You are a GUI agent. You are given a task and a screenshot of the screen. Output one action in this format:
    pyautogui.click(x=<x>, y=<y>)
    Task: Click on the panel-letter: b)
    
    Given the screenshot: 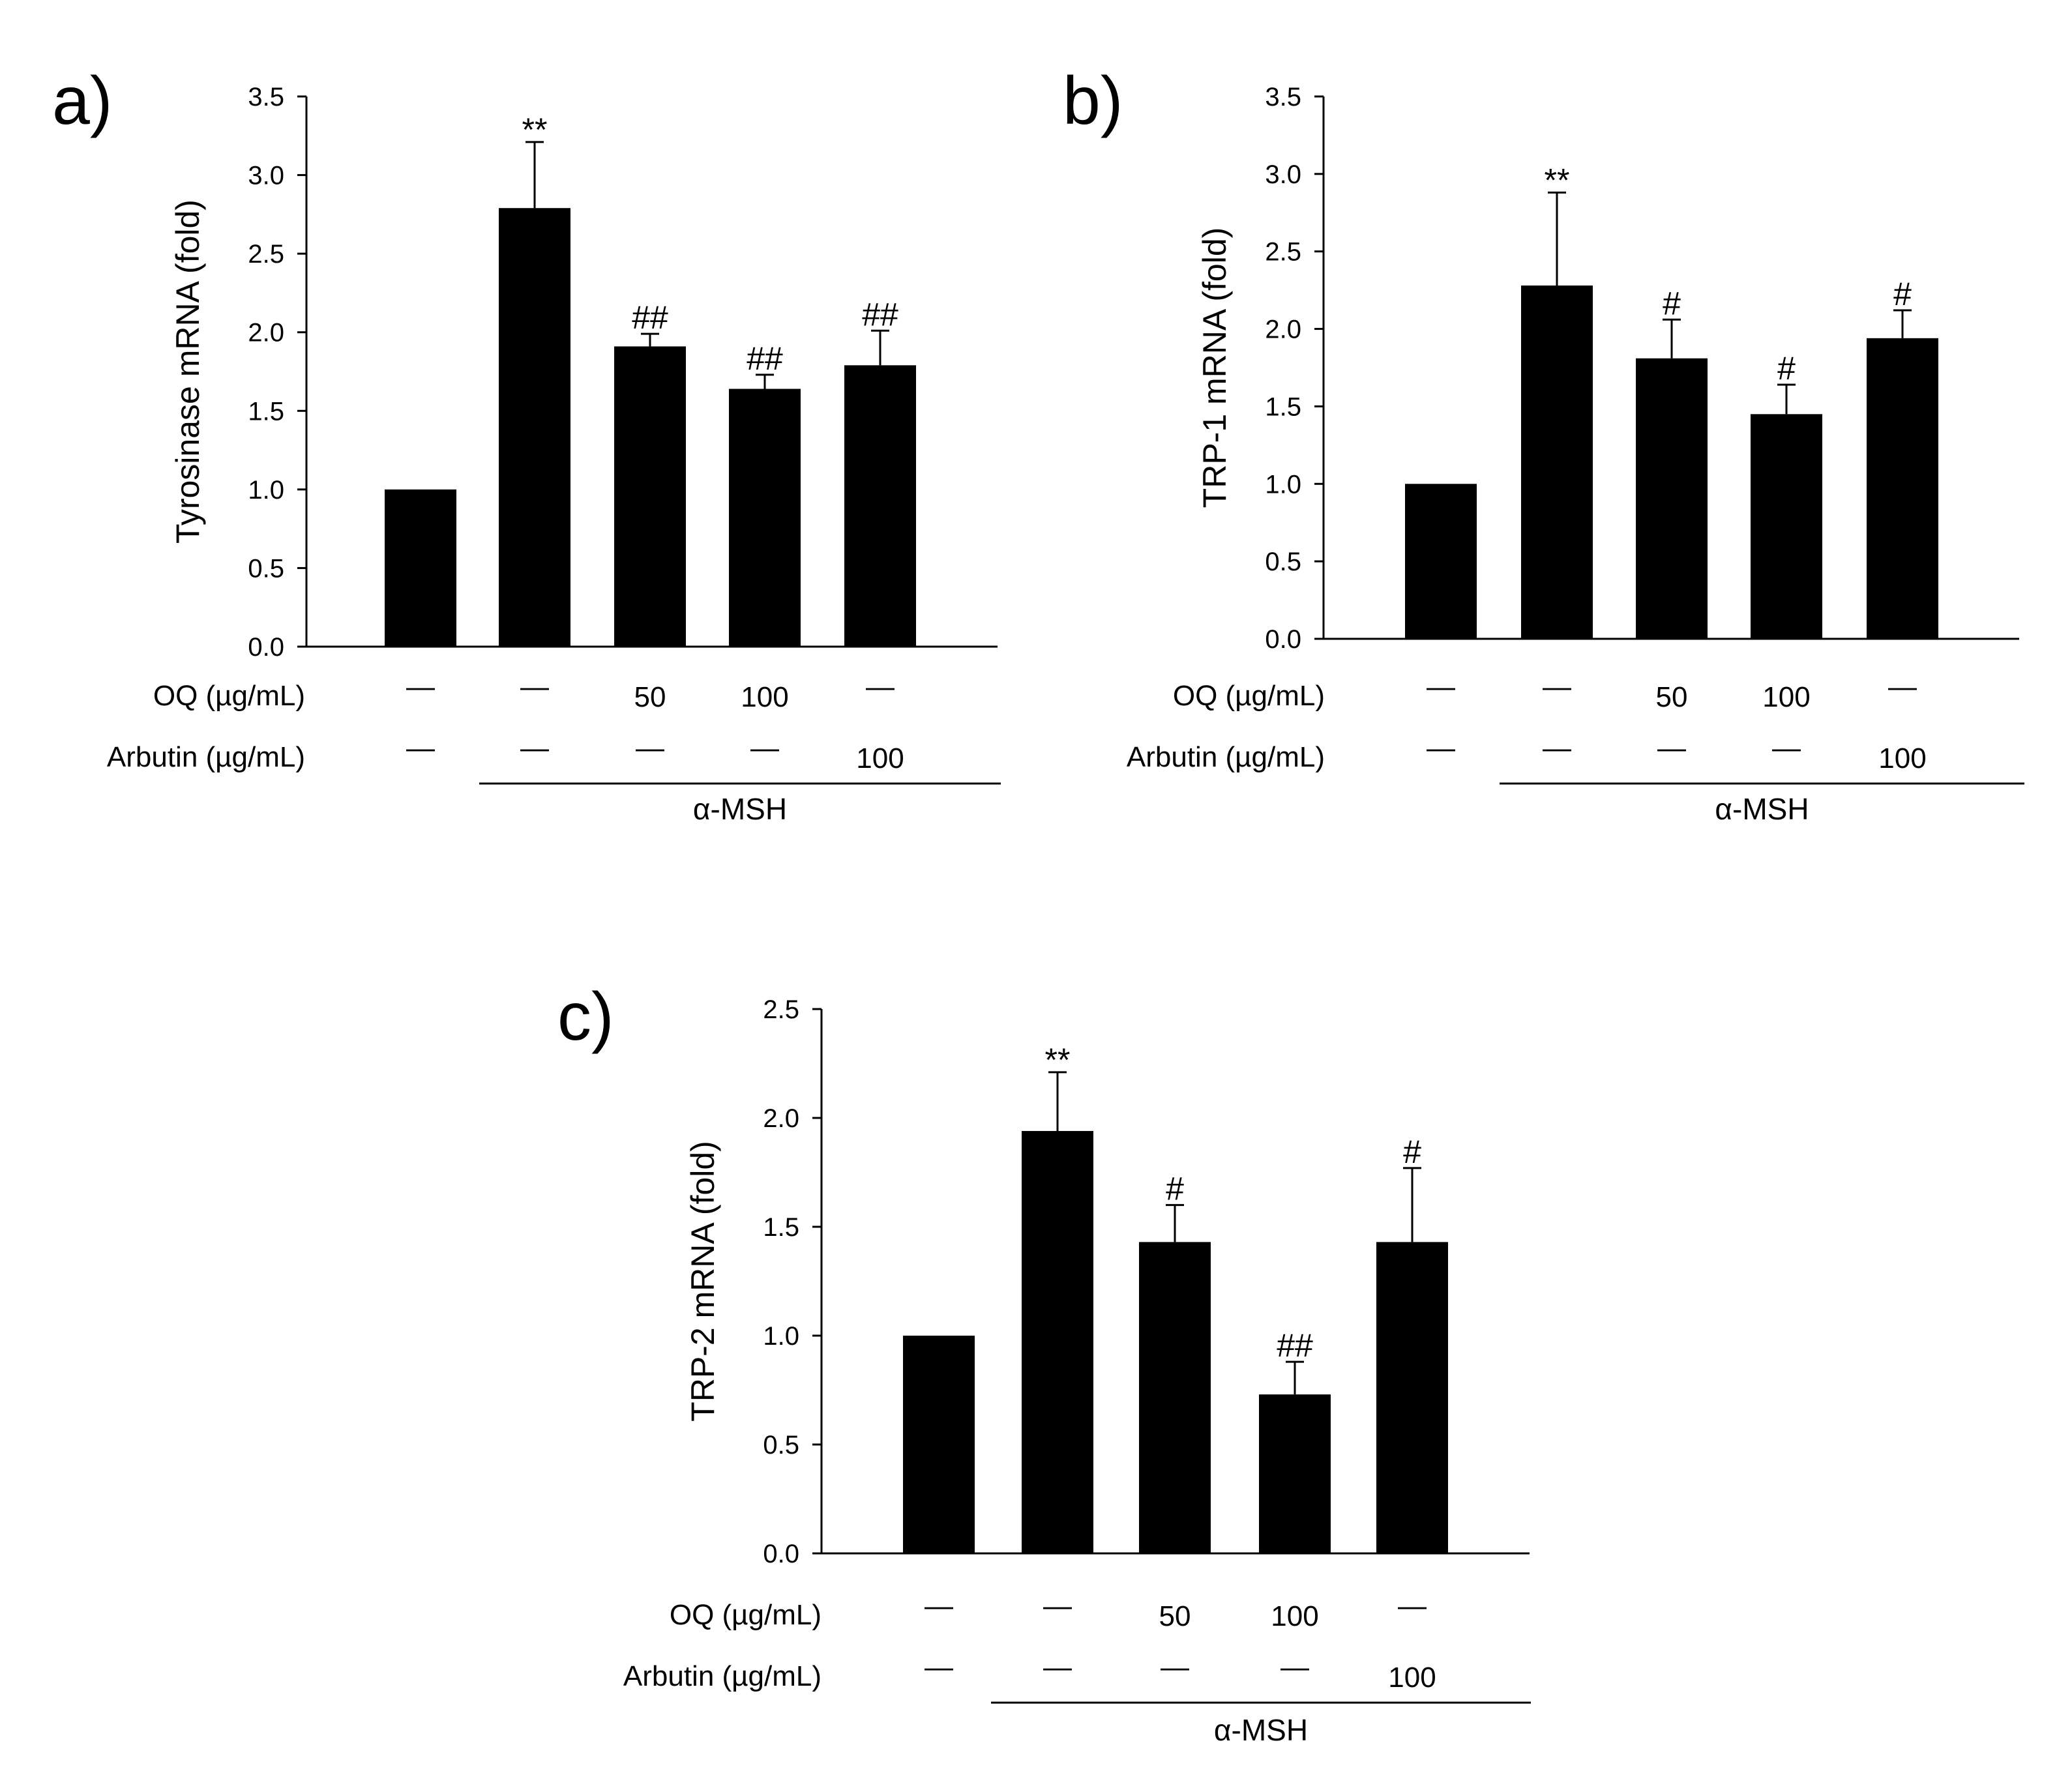 What is the action you would take?
    pyautogui.click(x=1093, y=101)
    